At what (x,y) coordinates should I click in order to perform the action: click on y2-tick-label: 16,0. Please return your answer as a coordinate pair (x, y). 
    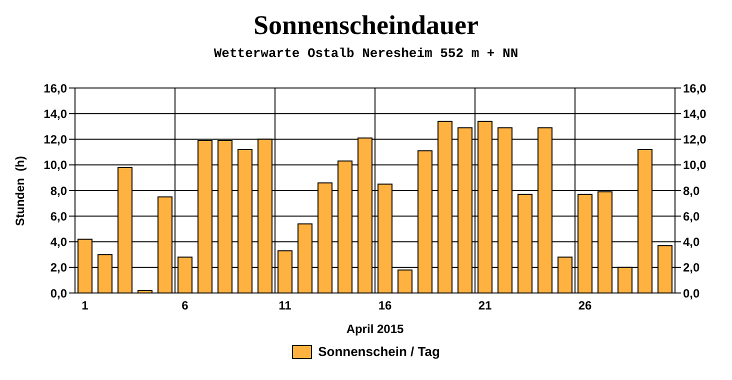
    Looking at the image, I should click on (695, 88).